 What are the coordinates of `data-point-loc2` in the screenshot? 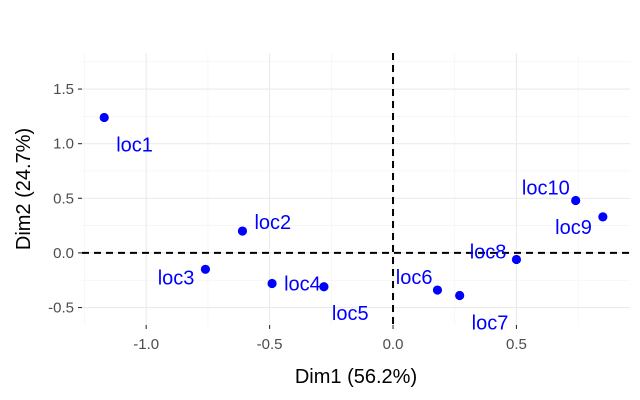 It's located at (242, 231).